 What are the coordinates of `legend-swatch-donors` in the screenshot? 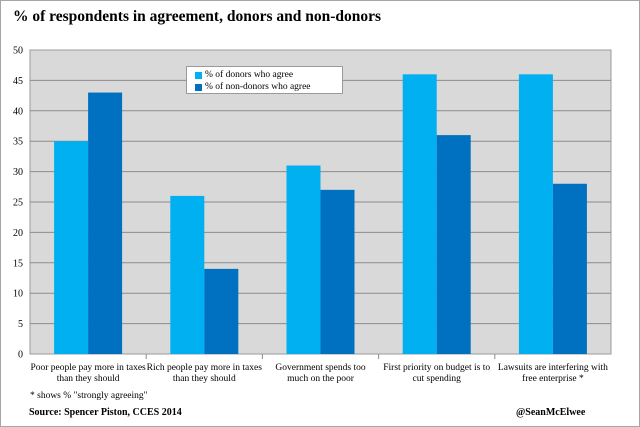 It's located at (198, 75).